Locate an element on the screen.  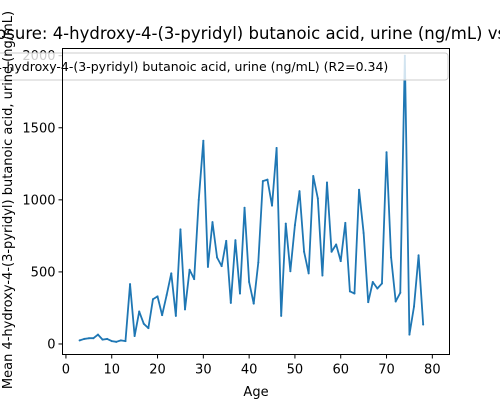
x-tick-label: 80 is located at coordinates (432, 370).